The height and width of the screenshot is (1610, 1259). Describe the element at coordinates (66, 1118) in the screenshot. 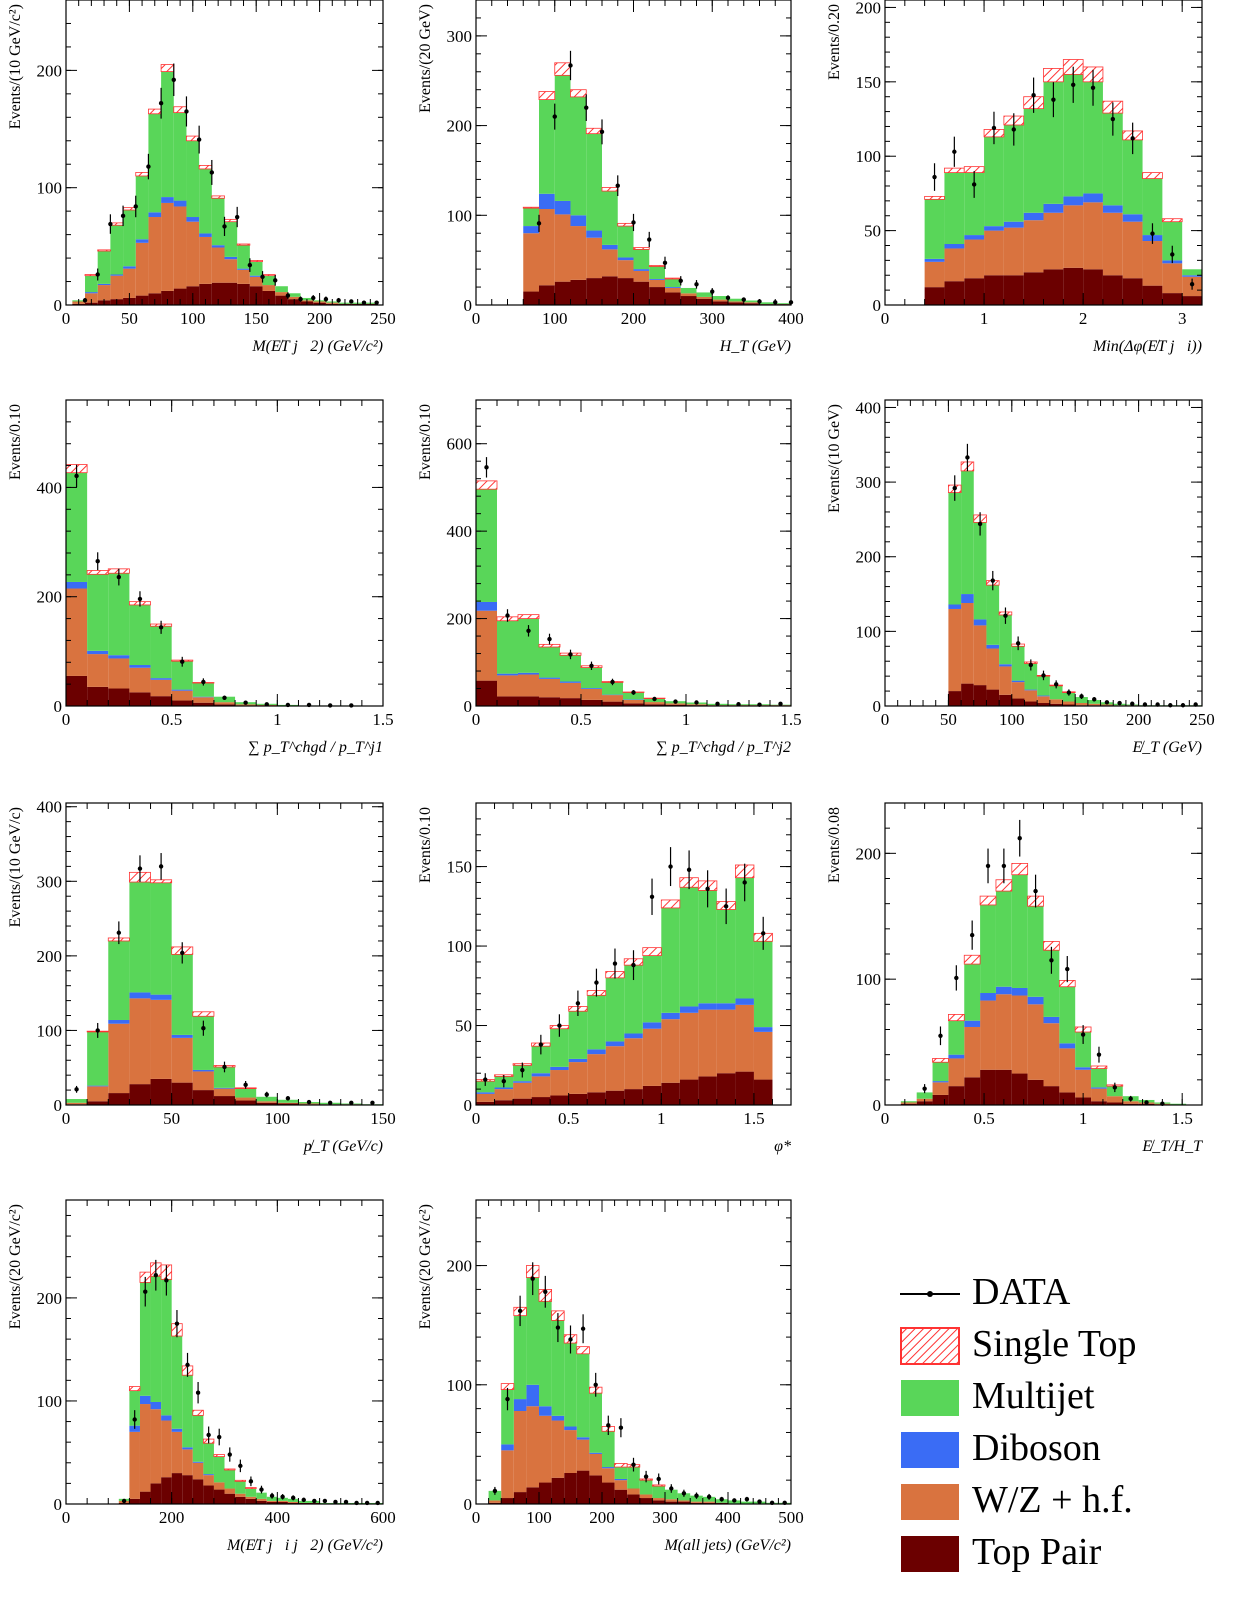

I see `x-tick-label: 0` at that location.